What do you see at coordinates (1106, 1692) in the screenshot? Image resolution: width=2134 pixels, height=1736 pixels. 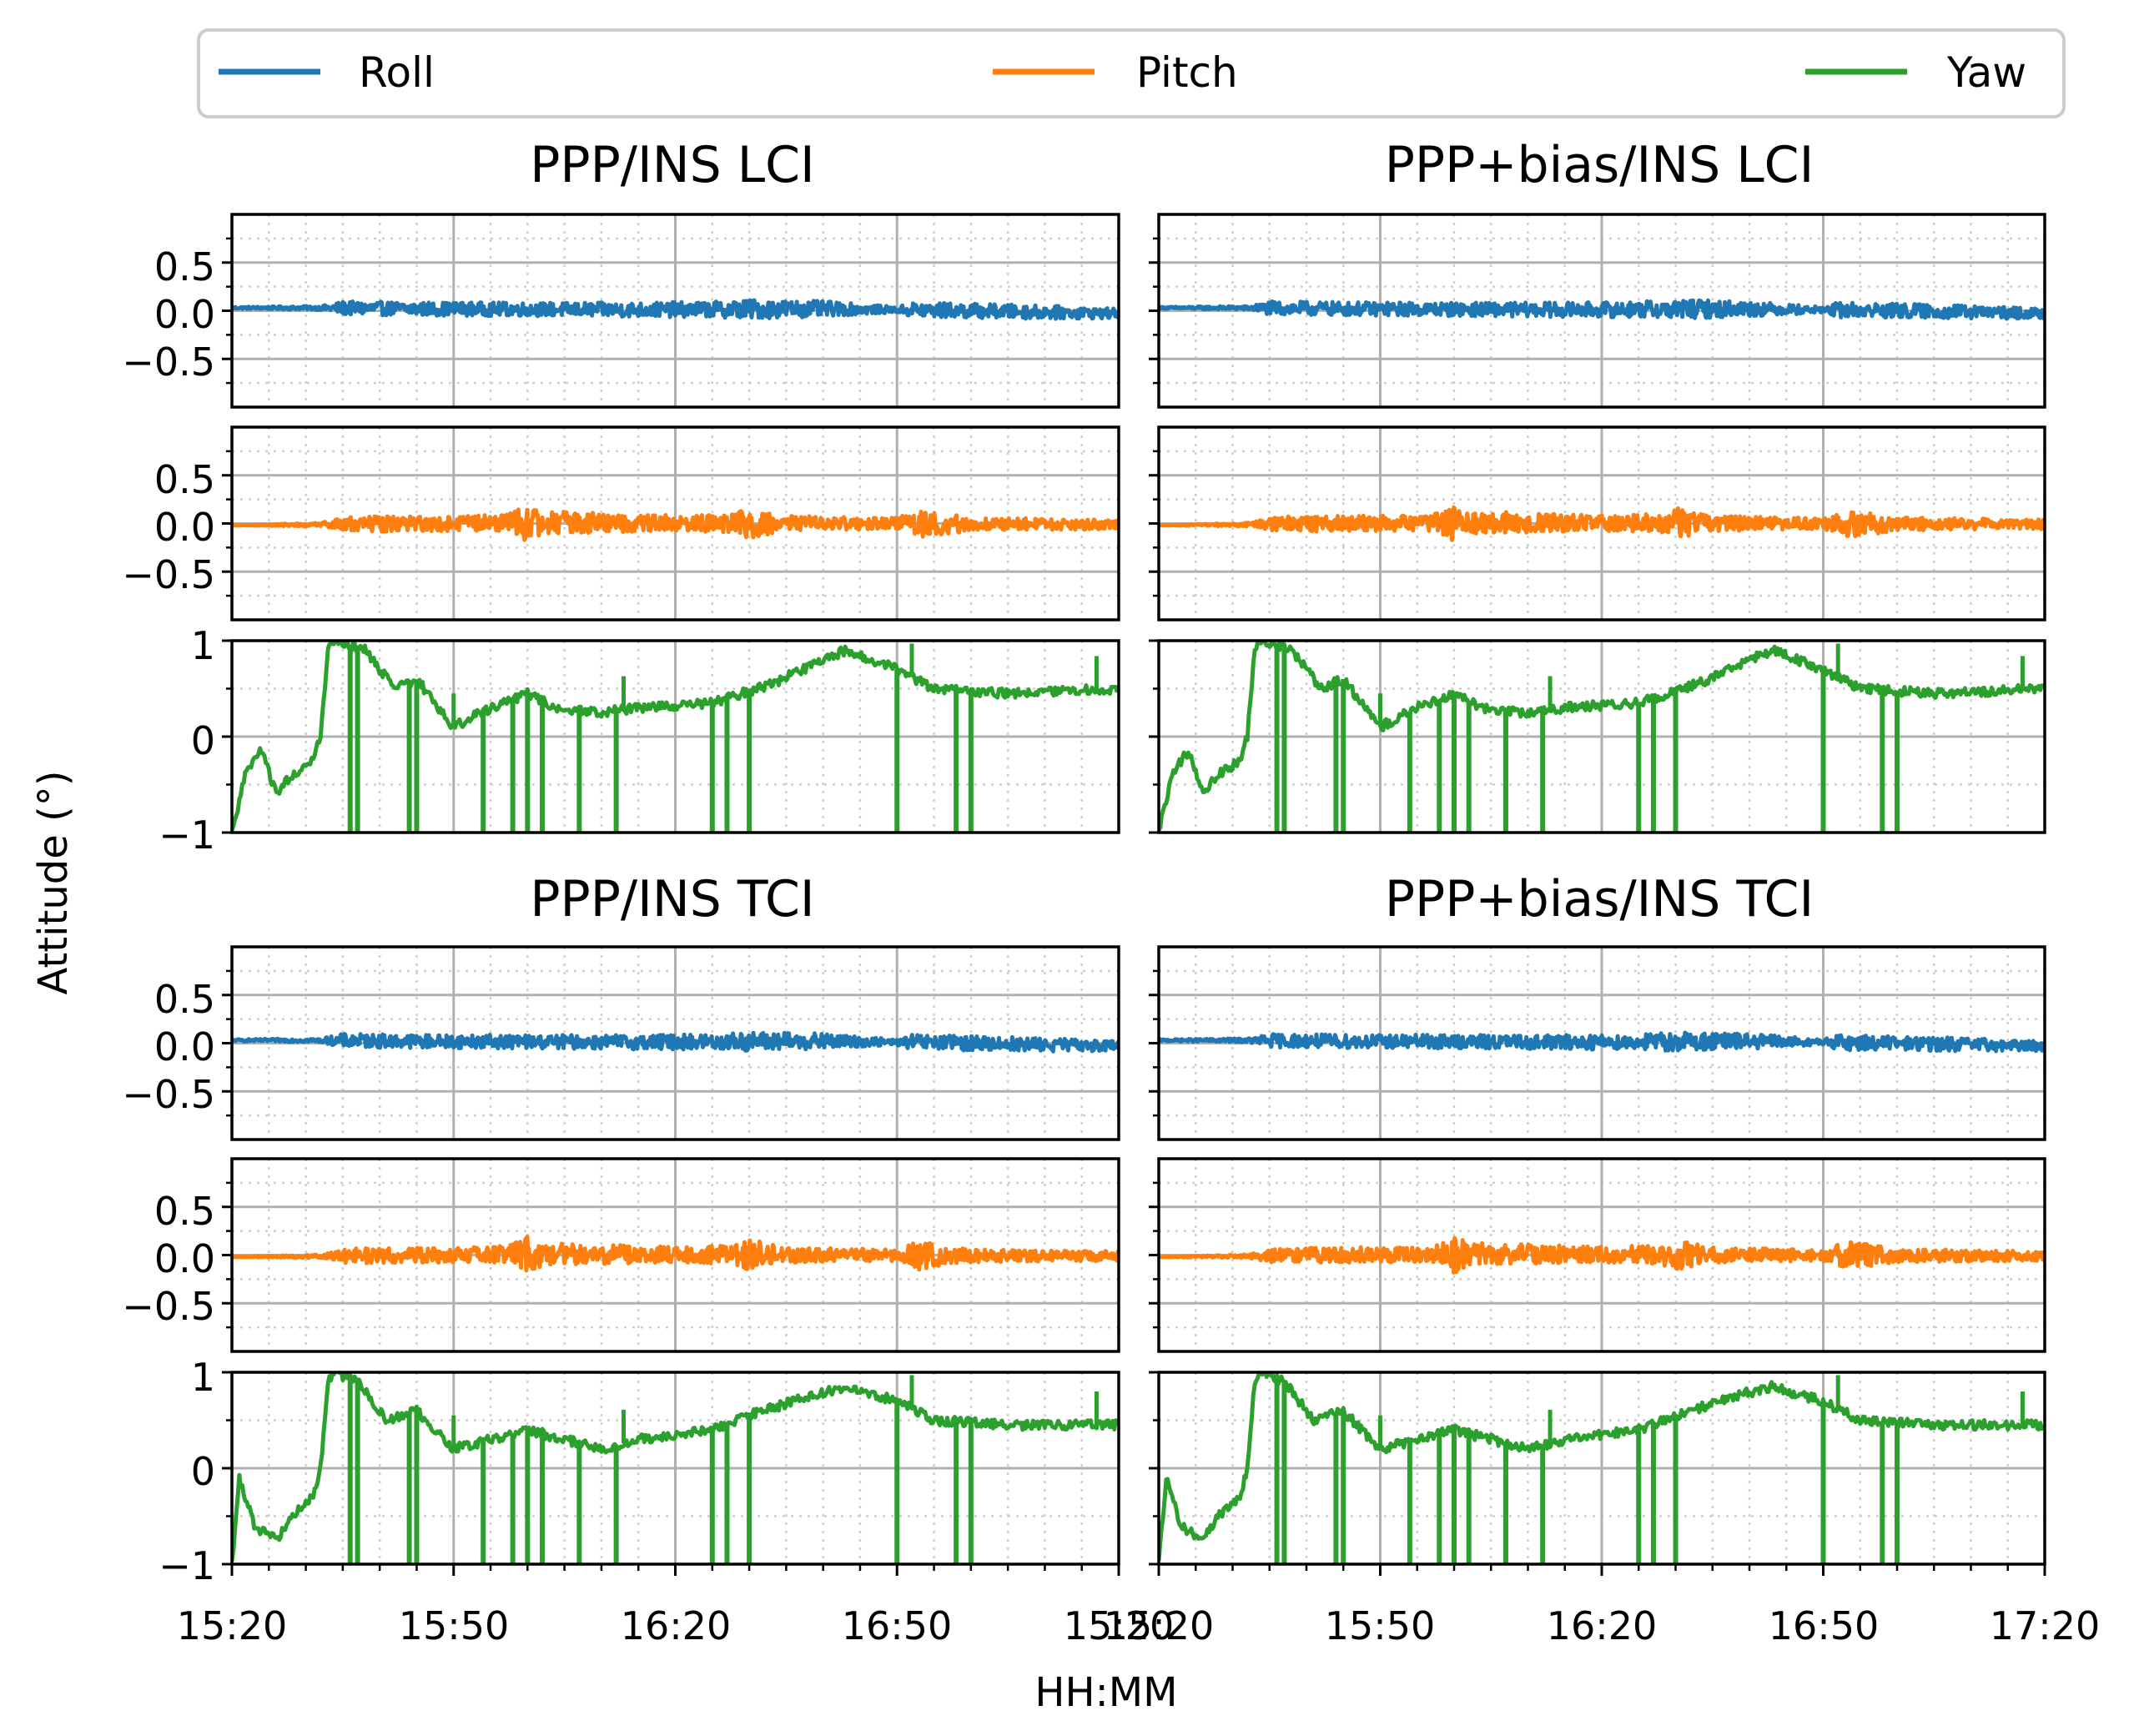 I see `x-axis-label: HH:MM` at bounding box center [1106, 1692].